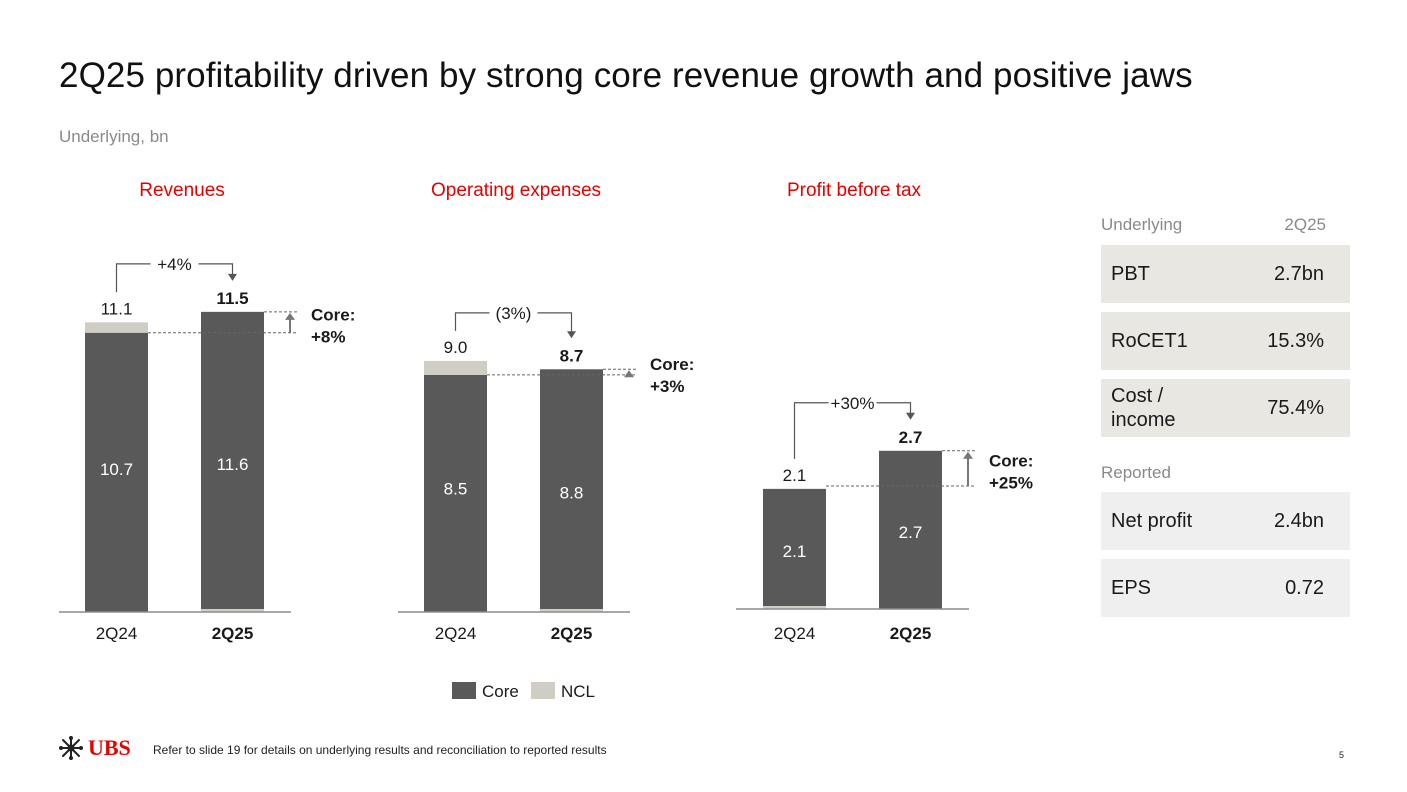 The width and height of the screenshot is (1407, 792). Describe the element at coordinates (472, 321) in the screenshot. I see `chart-2-change-bracket-left` at that location.